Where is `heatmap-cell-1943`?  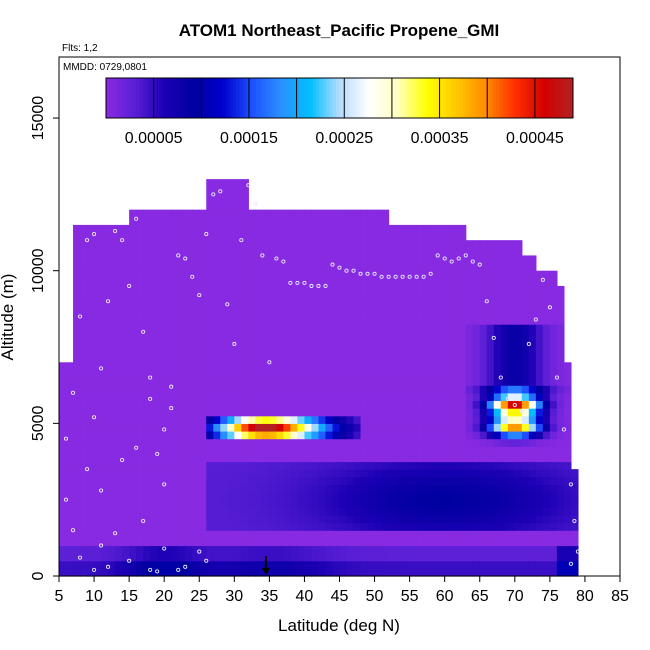 heatmap-cell-1943 is located at coordinates (350, 519).